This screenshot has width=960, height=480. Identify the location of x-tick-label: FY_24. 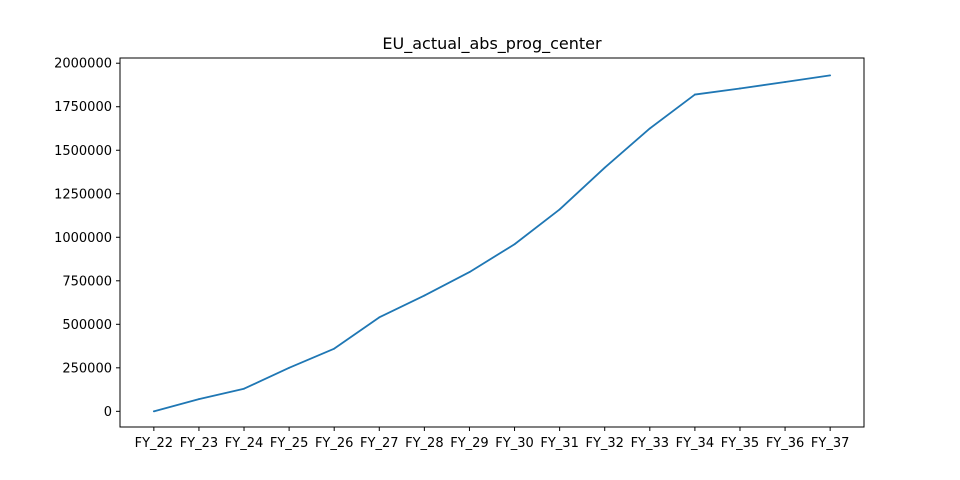
(244, 443).